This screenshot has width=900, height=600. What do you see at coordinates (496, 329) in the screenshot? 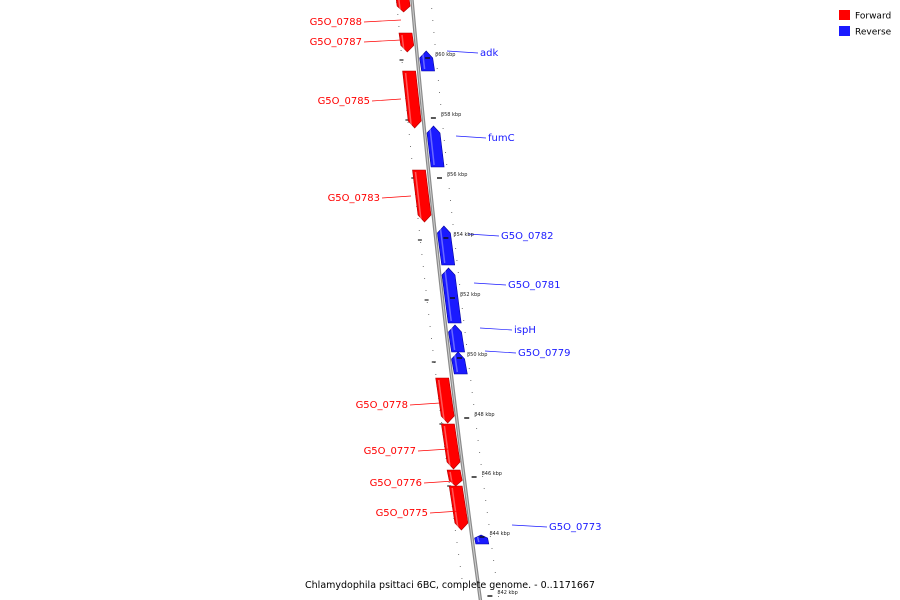
I see `gene-isph-leader` at bounding box center [496, 329].